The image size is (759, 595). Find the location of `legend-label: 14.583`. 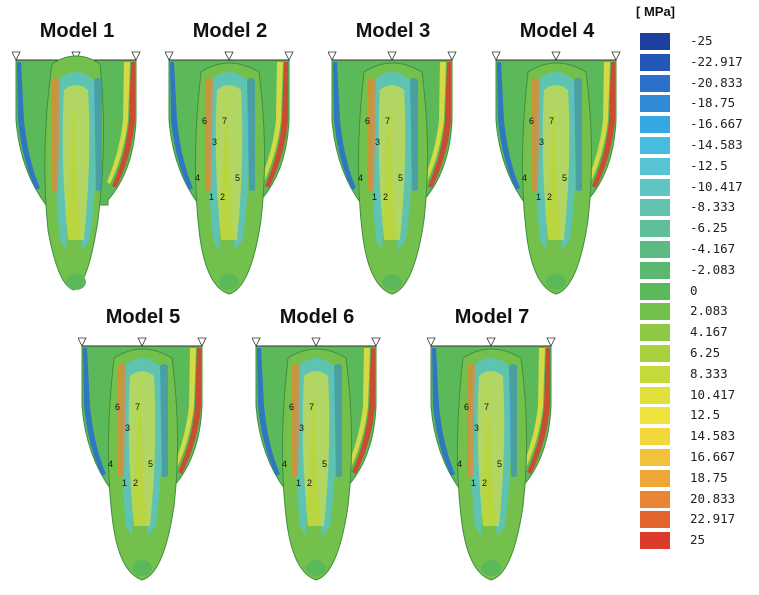

legend-label: 14.583 is located at coordinates (713, 436).